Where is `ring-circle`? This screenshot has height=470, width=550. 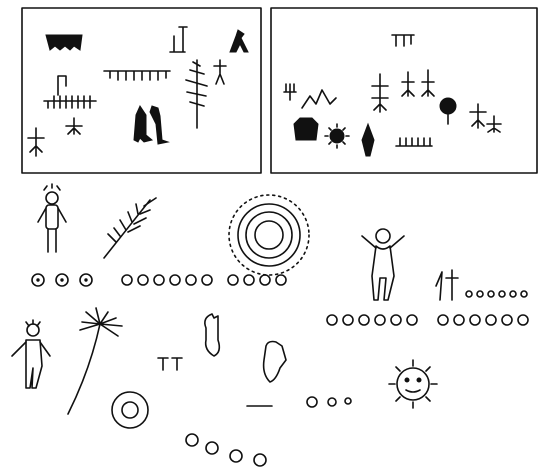 ring-circle is located at coordinates (130, 410).